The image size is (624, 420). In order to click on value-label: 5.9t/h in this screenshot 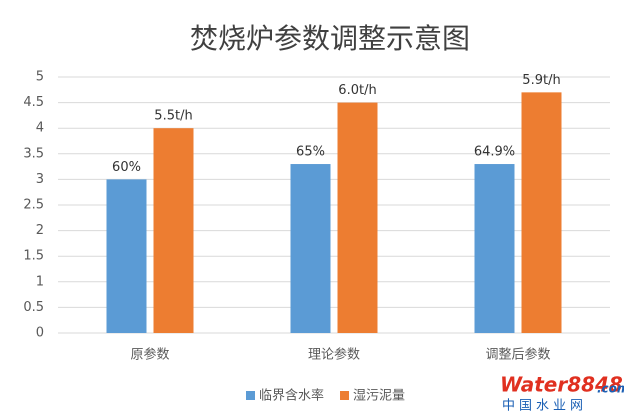, I will do `click(541, 80)`.